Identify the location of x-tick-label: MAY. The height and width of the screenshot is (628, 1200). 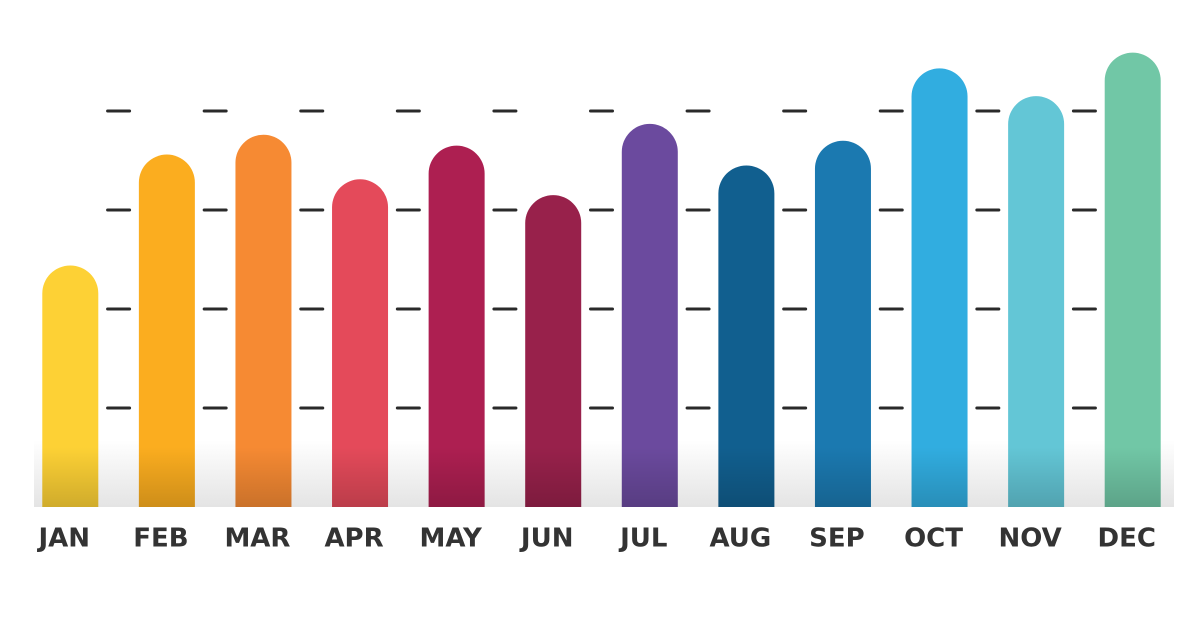
(451, 539).